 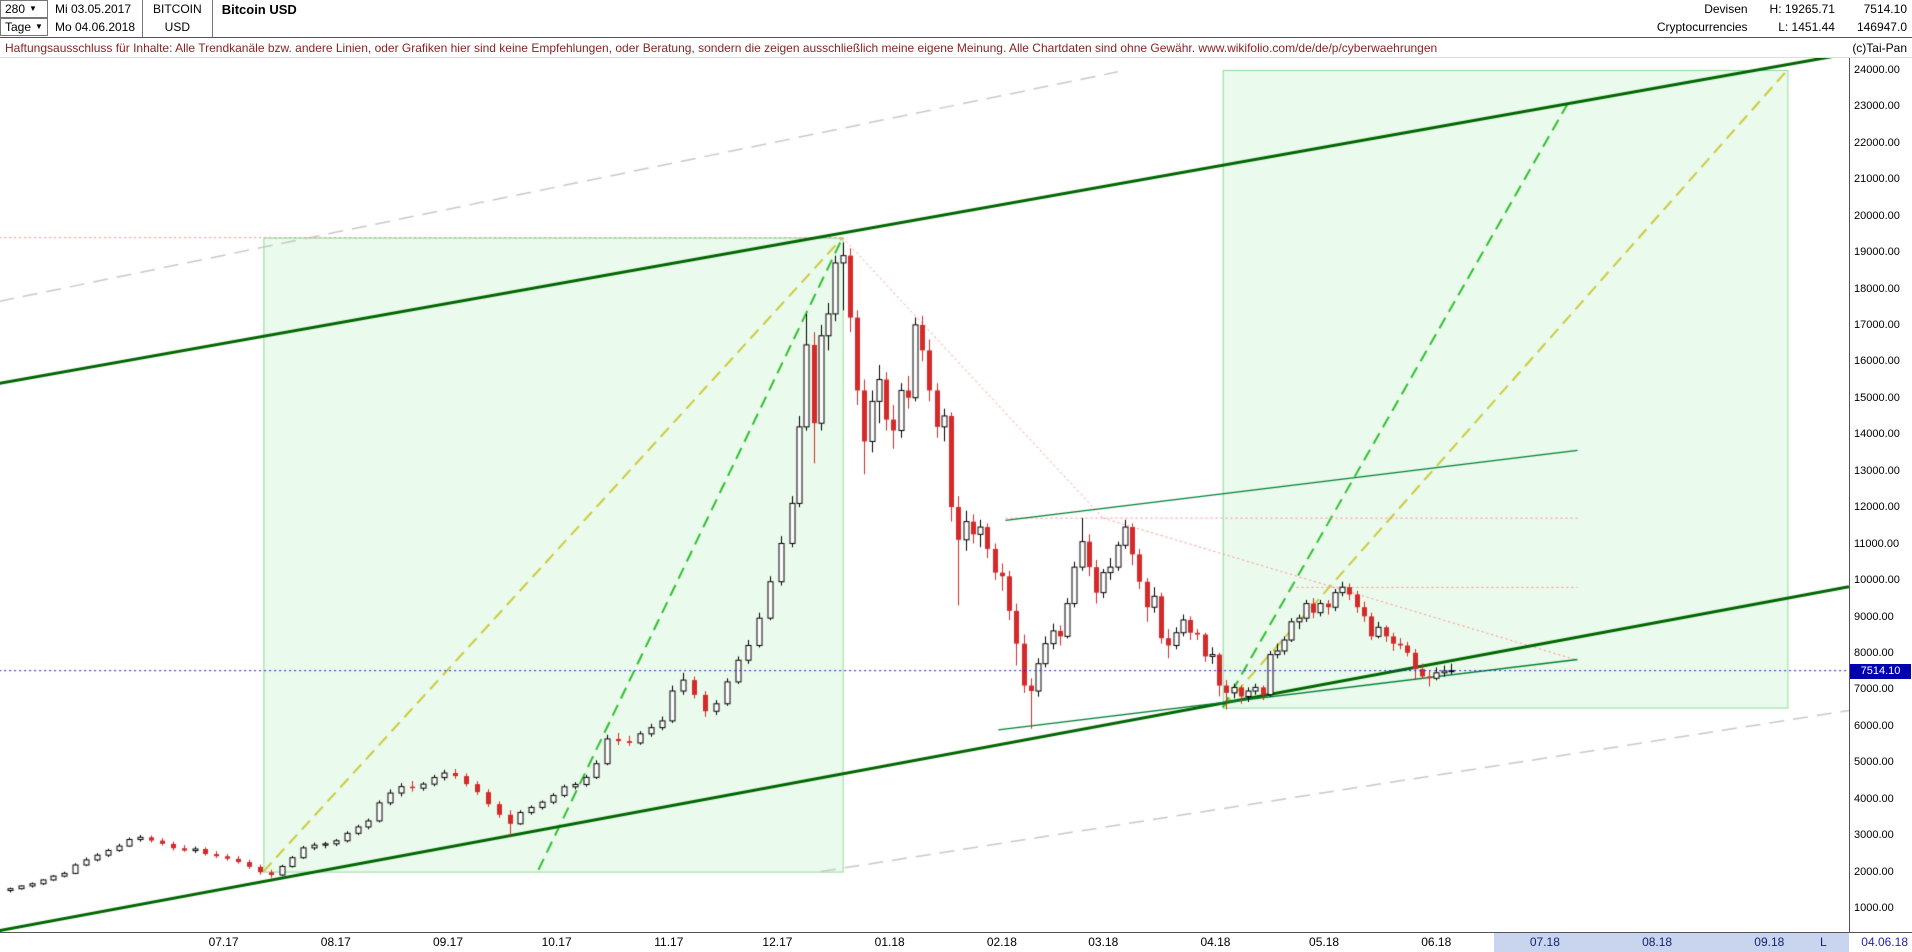 I want to click on y-axis-label: 5000.00, so click(x=1874, y=762).